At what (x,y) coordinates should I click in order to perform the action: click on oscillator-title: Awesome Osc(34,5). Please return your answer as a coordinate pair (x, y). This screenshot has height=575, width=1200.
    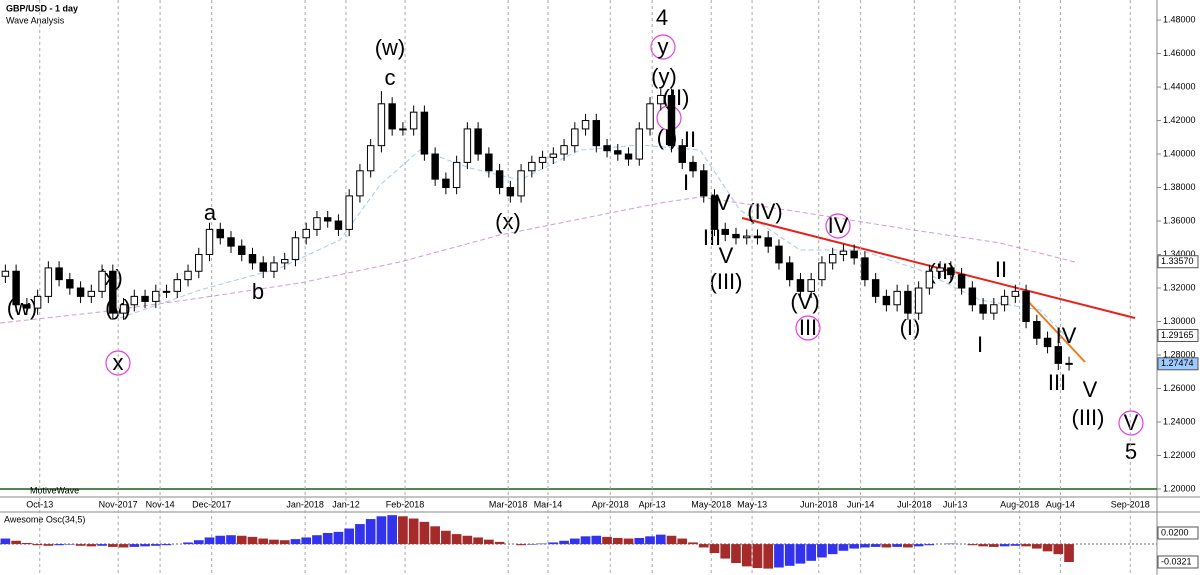
    Looking at the image, I should click on (44, 519).